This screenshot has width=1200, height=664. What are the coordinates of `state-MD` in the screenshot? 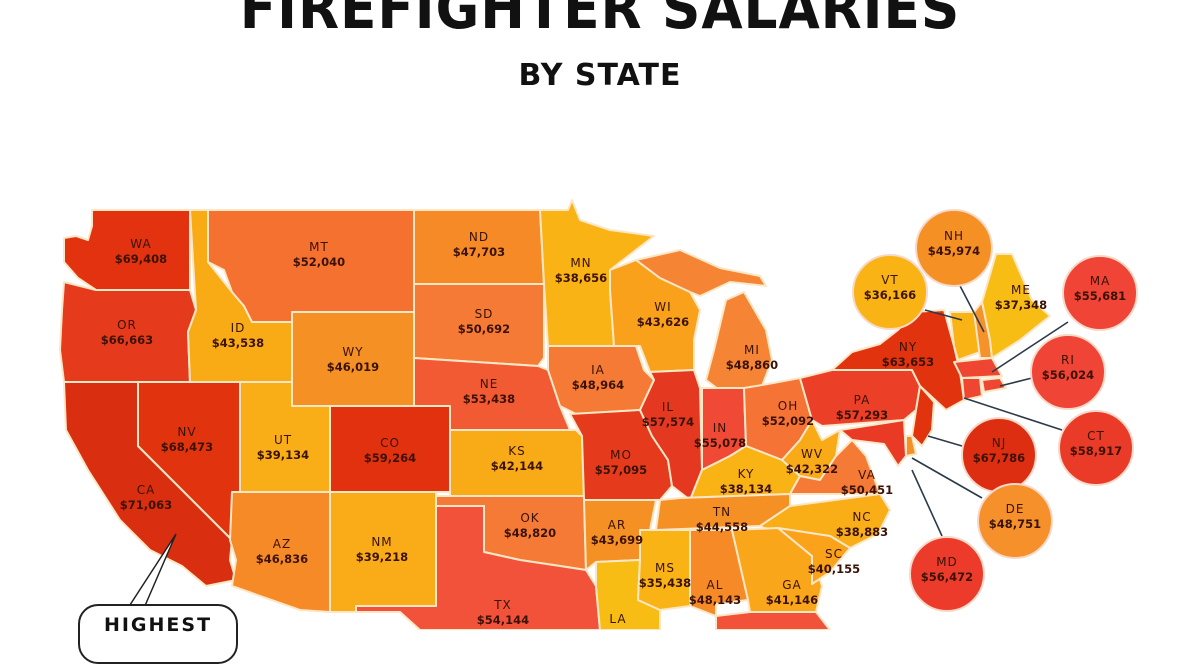 It's located at (873, 443).